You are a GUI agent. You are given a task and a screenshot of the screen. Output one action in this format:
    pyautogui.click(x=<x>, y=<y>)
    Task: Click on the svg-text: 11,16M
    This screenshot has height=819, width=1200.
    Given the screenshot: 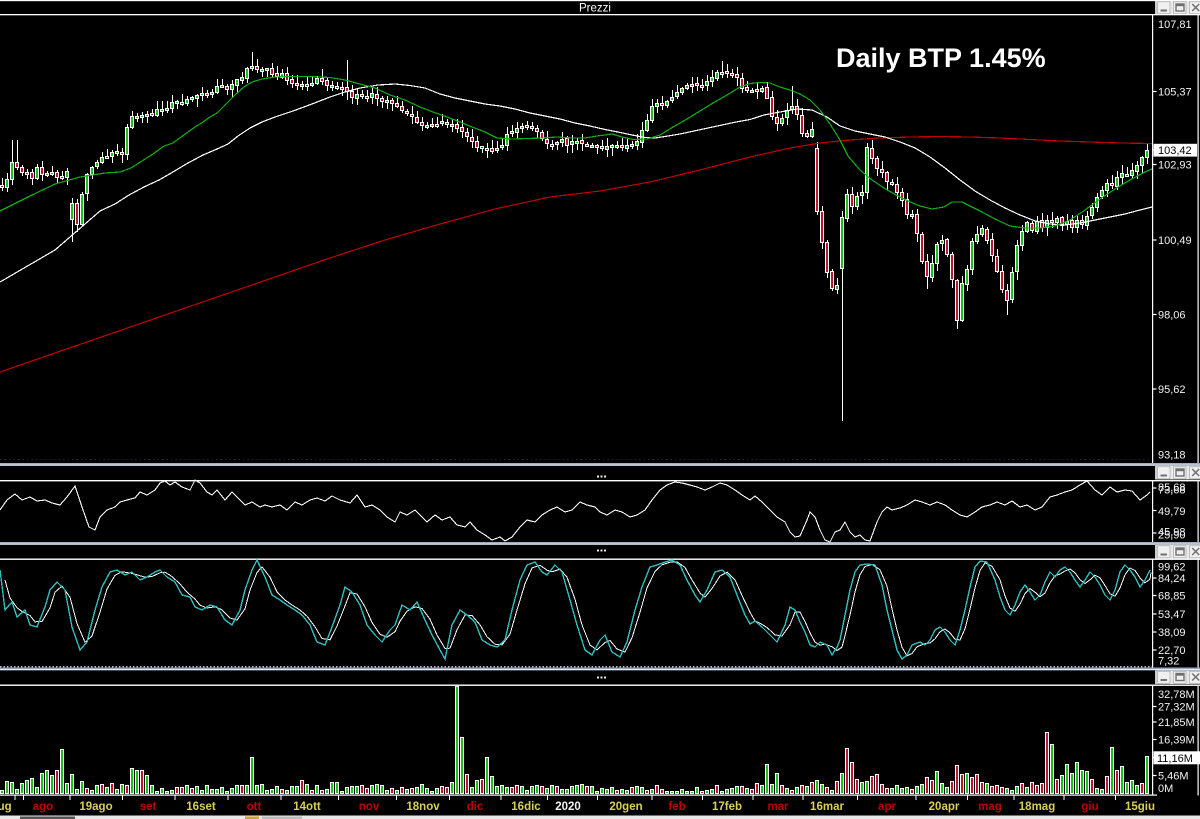 What is the action you would take?
    pyautogui.click(x=1175, y=759)
    